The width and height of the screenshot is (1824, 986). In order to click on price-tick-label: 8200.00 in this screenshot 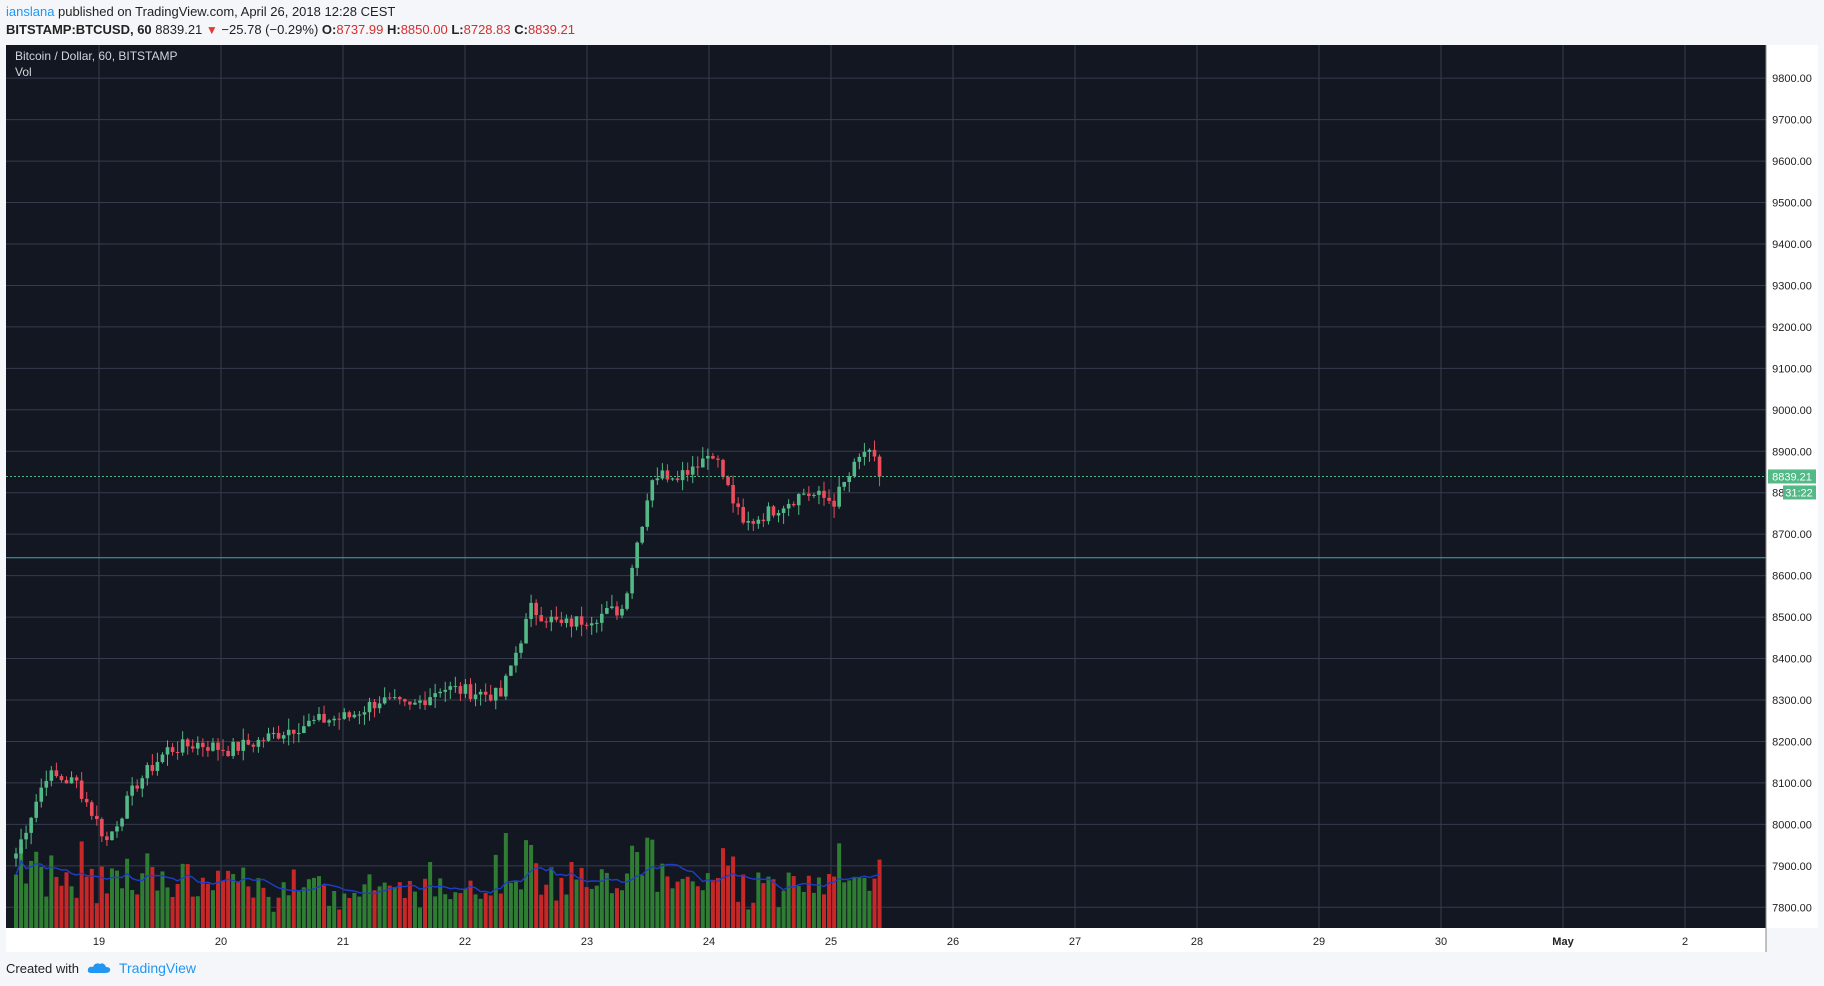, I will do `click(1792, 742)`.